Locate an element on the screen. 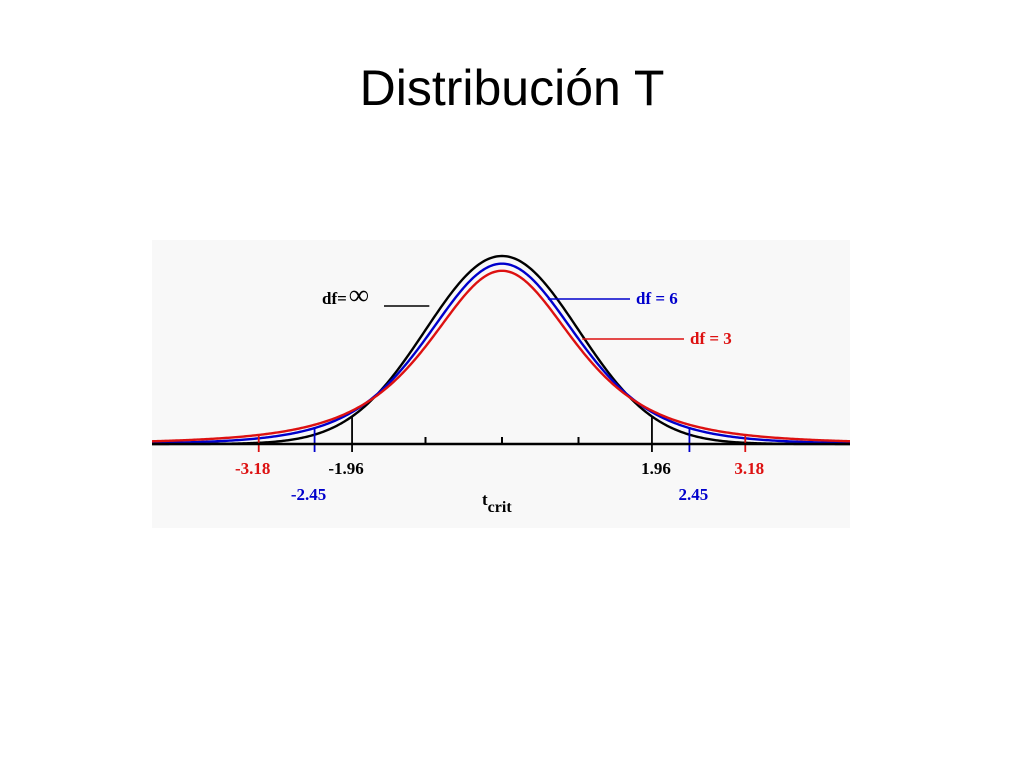 The height and width of the screenshot is (768, 1024). legend: df=∞ df = 6 df = 3 is located at coordinates (527, 314).